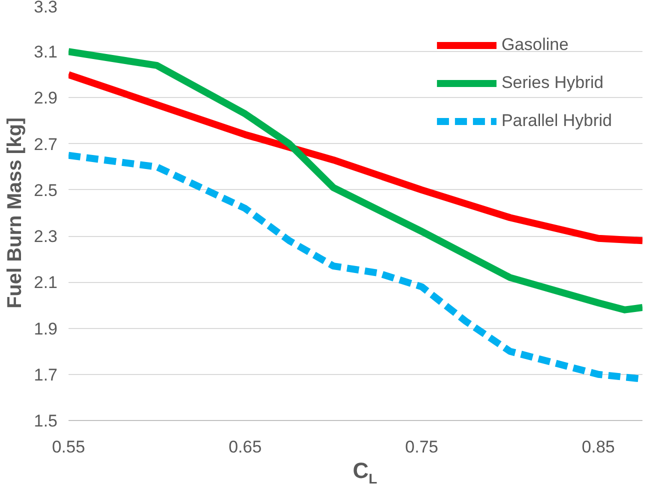  I want to click on x-tick-label: 0.75, so click(421, 447).